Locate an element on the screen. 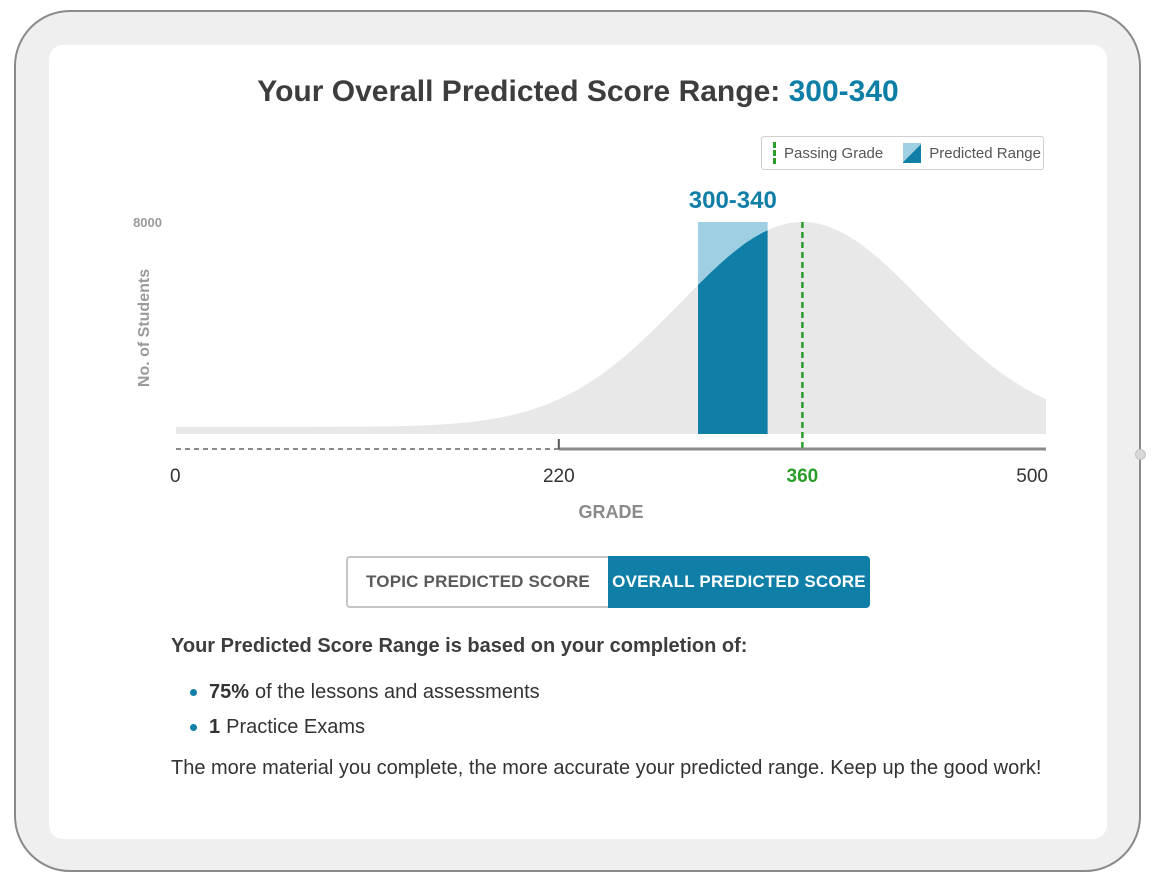  predicted-range-label: 300-340 is located at coordinates (733, 200).